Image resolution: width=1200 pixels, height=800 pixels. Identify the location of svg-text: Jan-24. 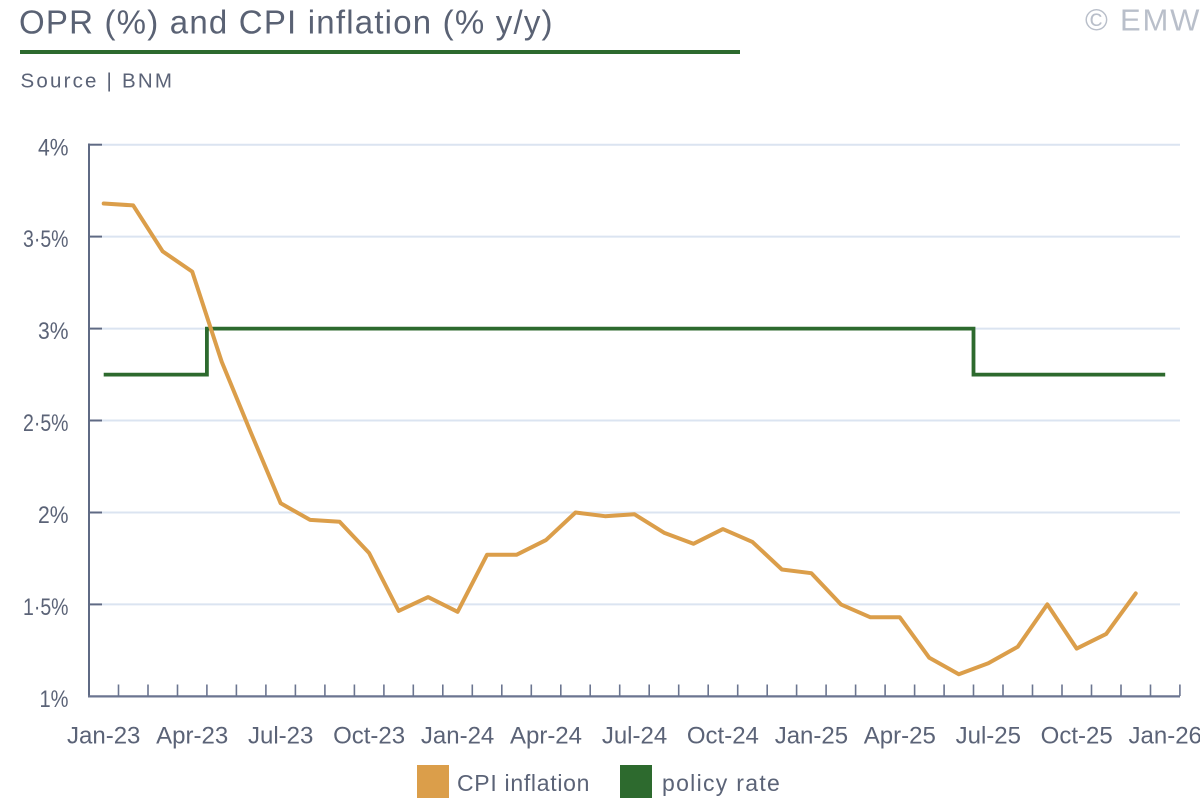
(457, 736).